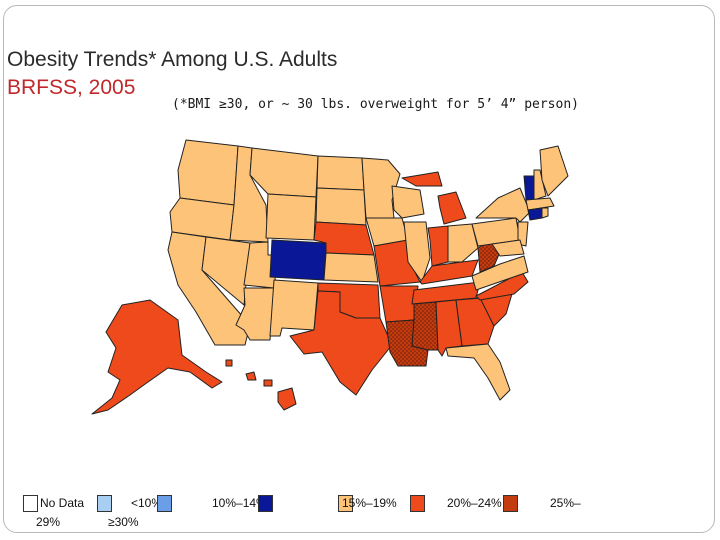  What do you see at coordinates (438, 246) in the screenshot?
I see `state-indiana` at bounding box center [438, 246].